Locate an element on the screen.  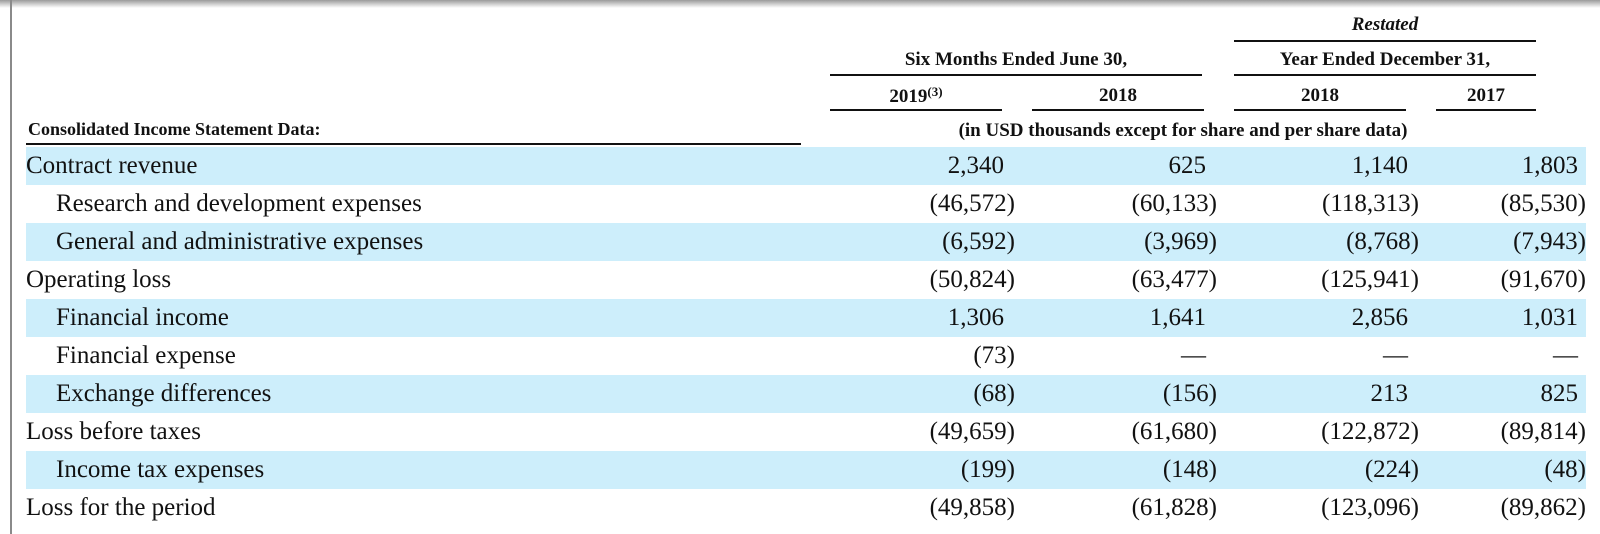
cell-col2: (63,477) is located at coordinates (1174, 279).